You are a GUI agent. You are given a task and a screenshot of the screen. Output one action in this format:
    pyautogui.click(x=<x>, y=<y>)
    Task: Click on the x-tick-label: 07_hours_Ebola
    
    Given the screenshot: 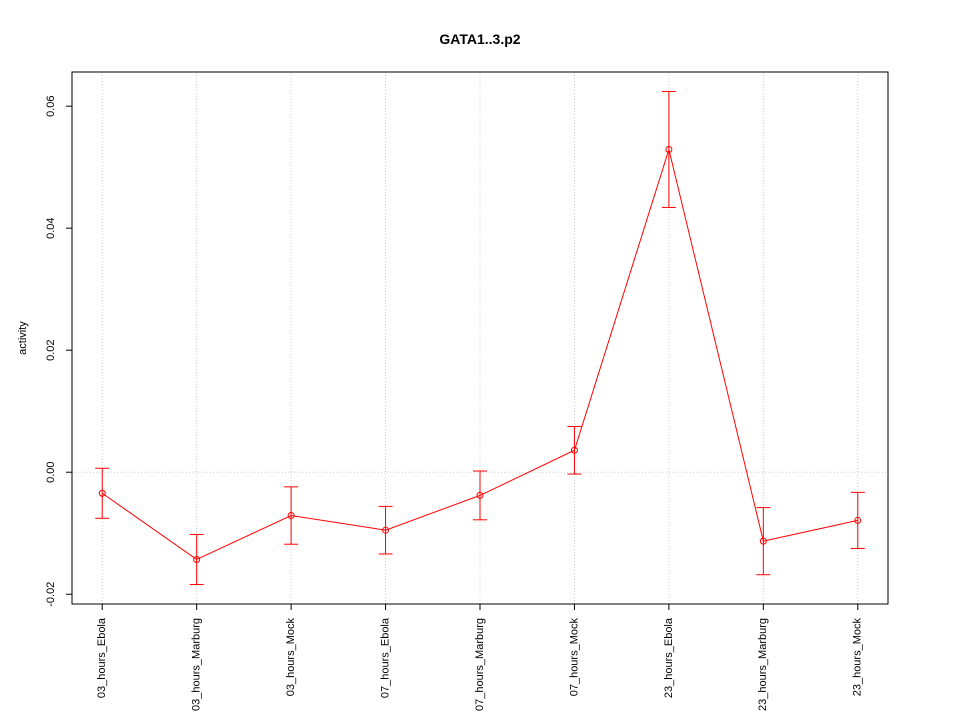 What is the action you would take?
    pyautogui.click(x=385, y=657)
    